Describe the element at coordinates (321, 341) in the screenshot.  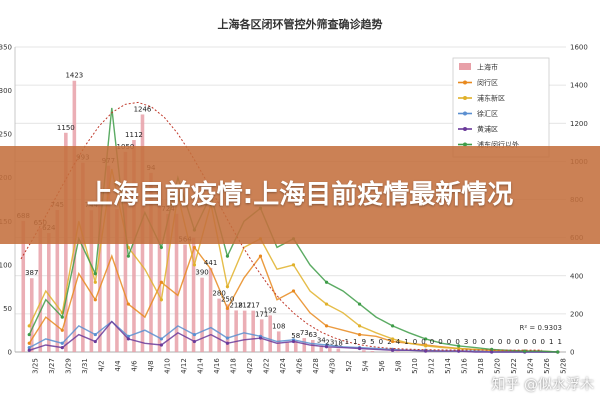
I see `bar-value-label: 34` at that location.